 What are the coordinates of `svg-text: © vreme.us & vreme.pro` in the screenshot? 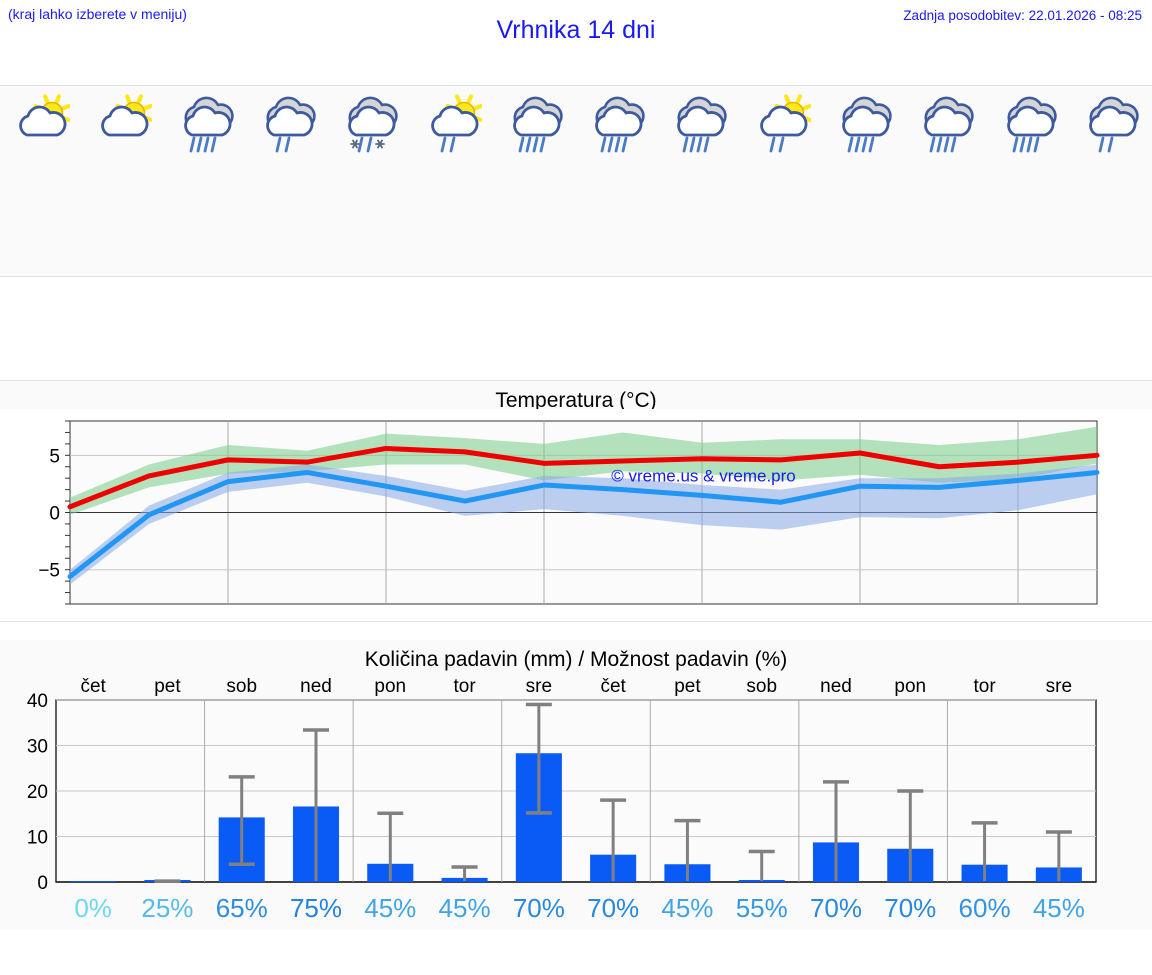 It's located at (703, 476).